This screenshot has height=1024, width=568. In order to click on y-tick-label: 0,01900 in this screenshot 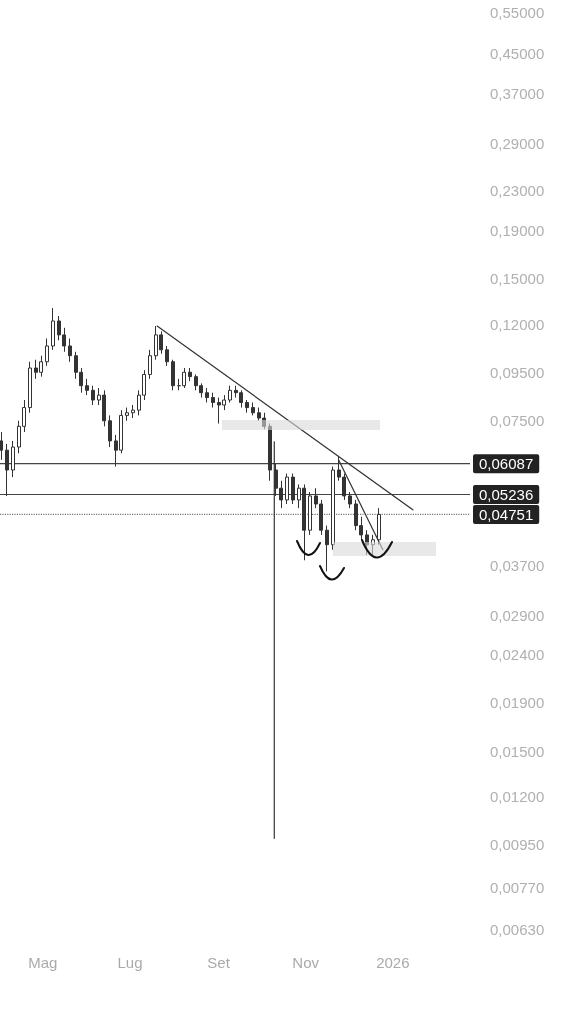, I will do `click(517, 703)`.